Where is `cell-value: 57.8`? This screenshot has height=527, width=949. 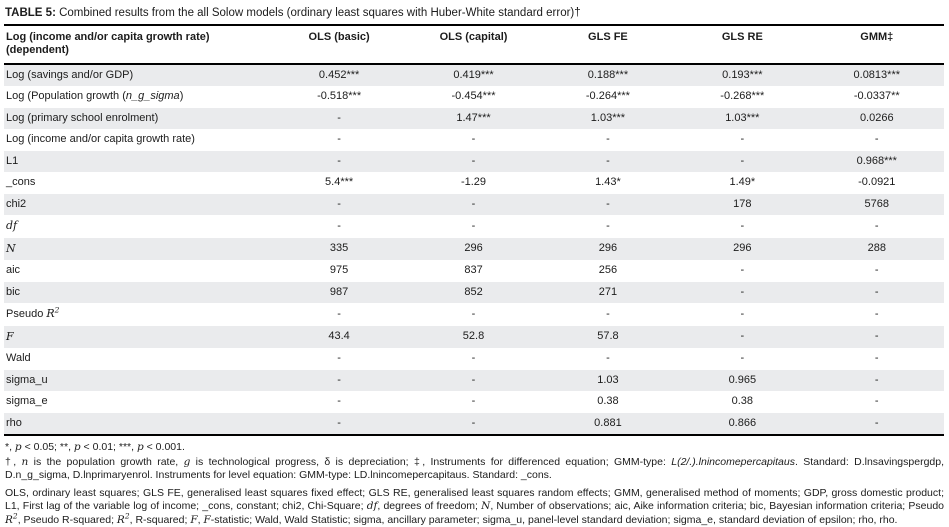
cell-value: 57.8 is located at coordinates (608, 337).